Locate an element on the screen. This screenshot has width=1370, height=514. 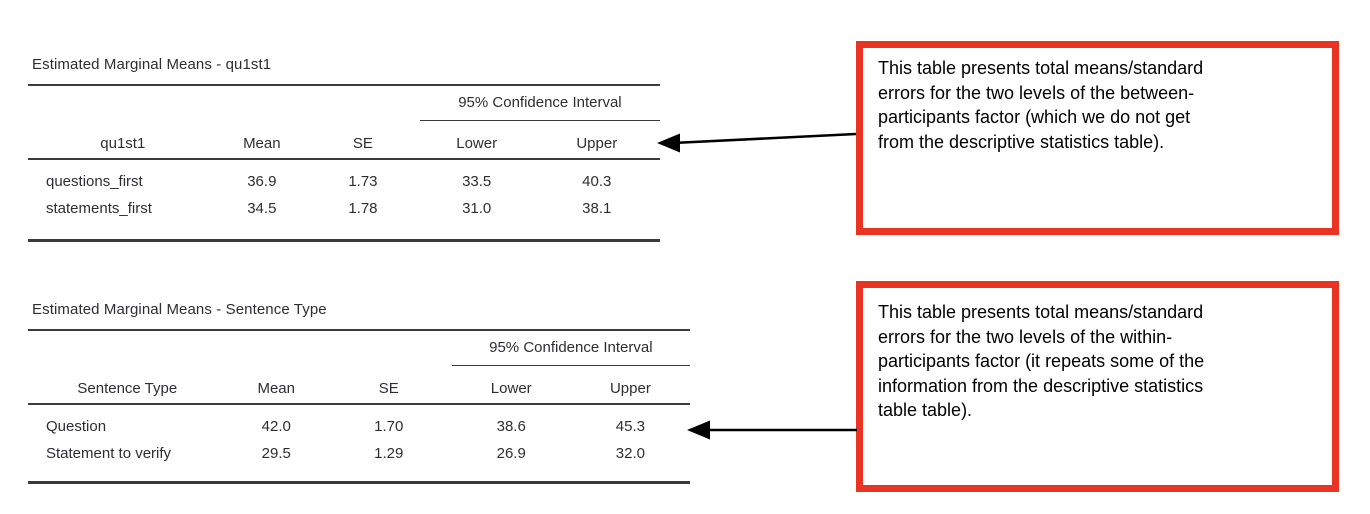
cell-lower: 31.0 is located at coordinates (477, 208).